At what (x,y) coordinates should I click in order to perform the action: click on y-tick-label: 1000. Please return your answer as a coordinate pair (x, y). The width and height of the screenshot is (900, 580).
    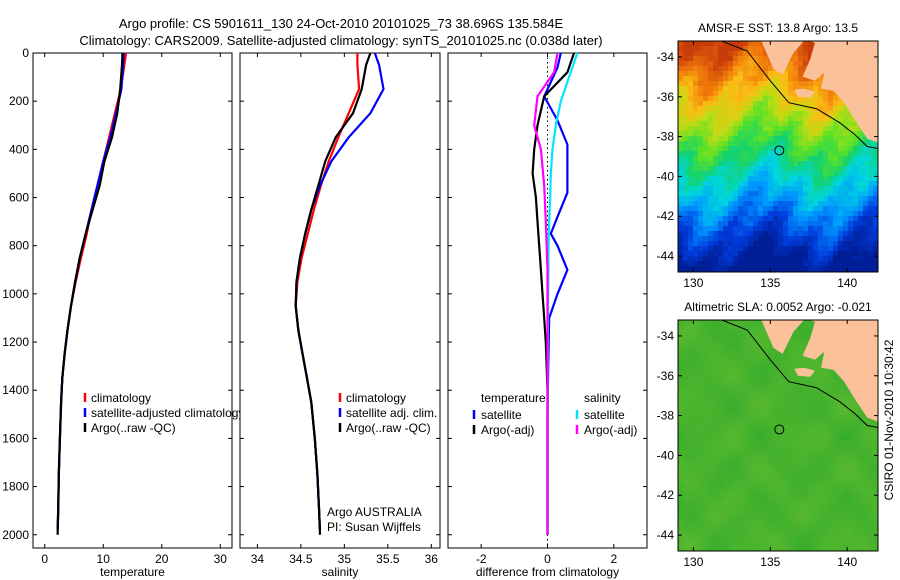
    Looking at the image, I should click on (15, 294).